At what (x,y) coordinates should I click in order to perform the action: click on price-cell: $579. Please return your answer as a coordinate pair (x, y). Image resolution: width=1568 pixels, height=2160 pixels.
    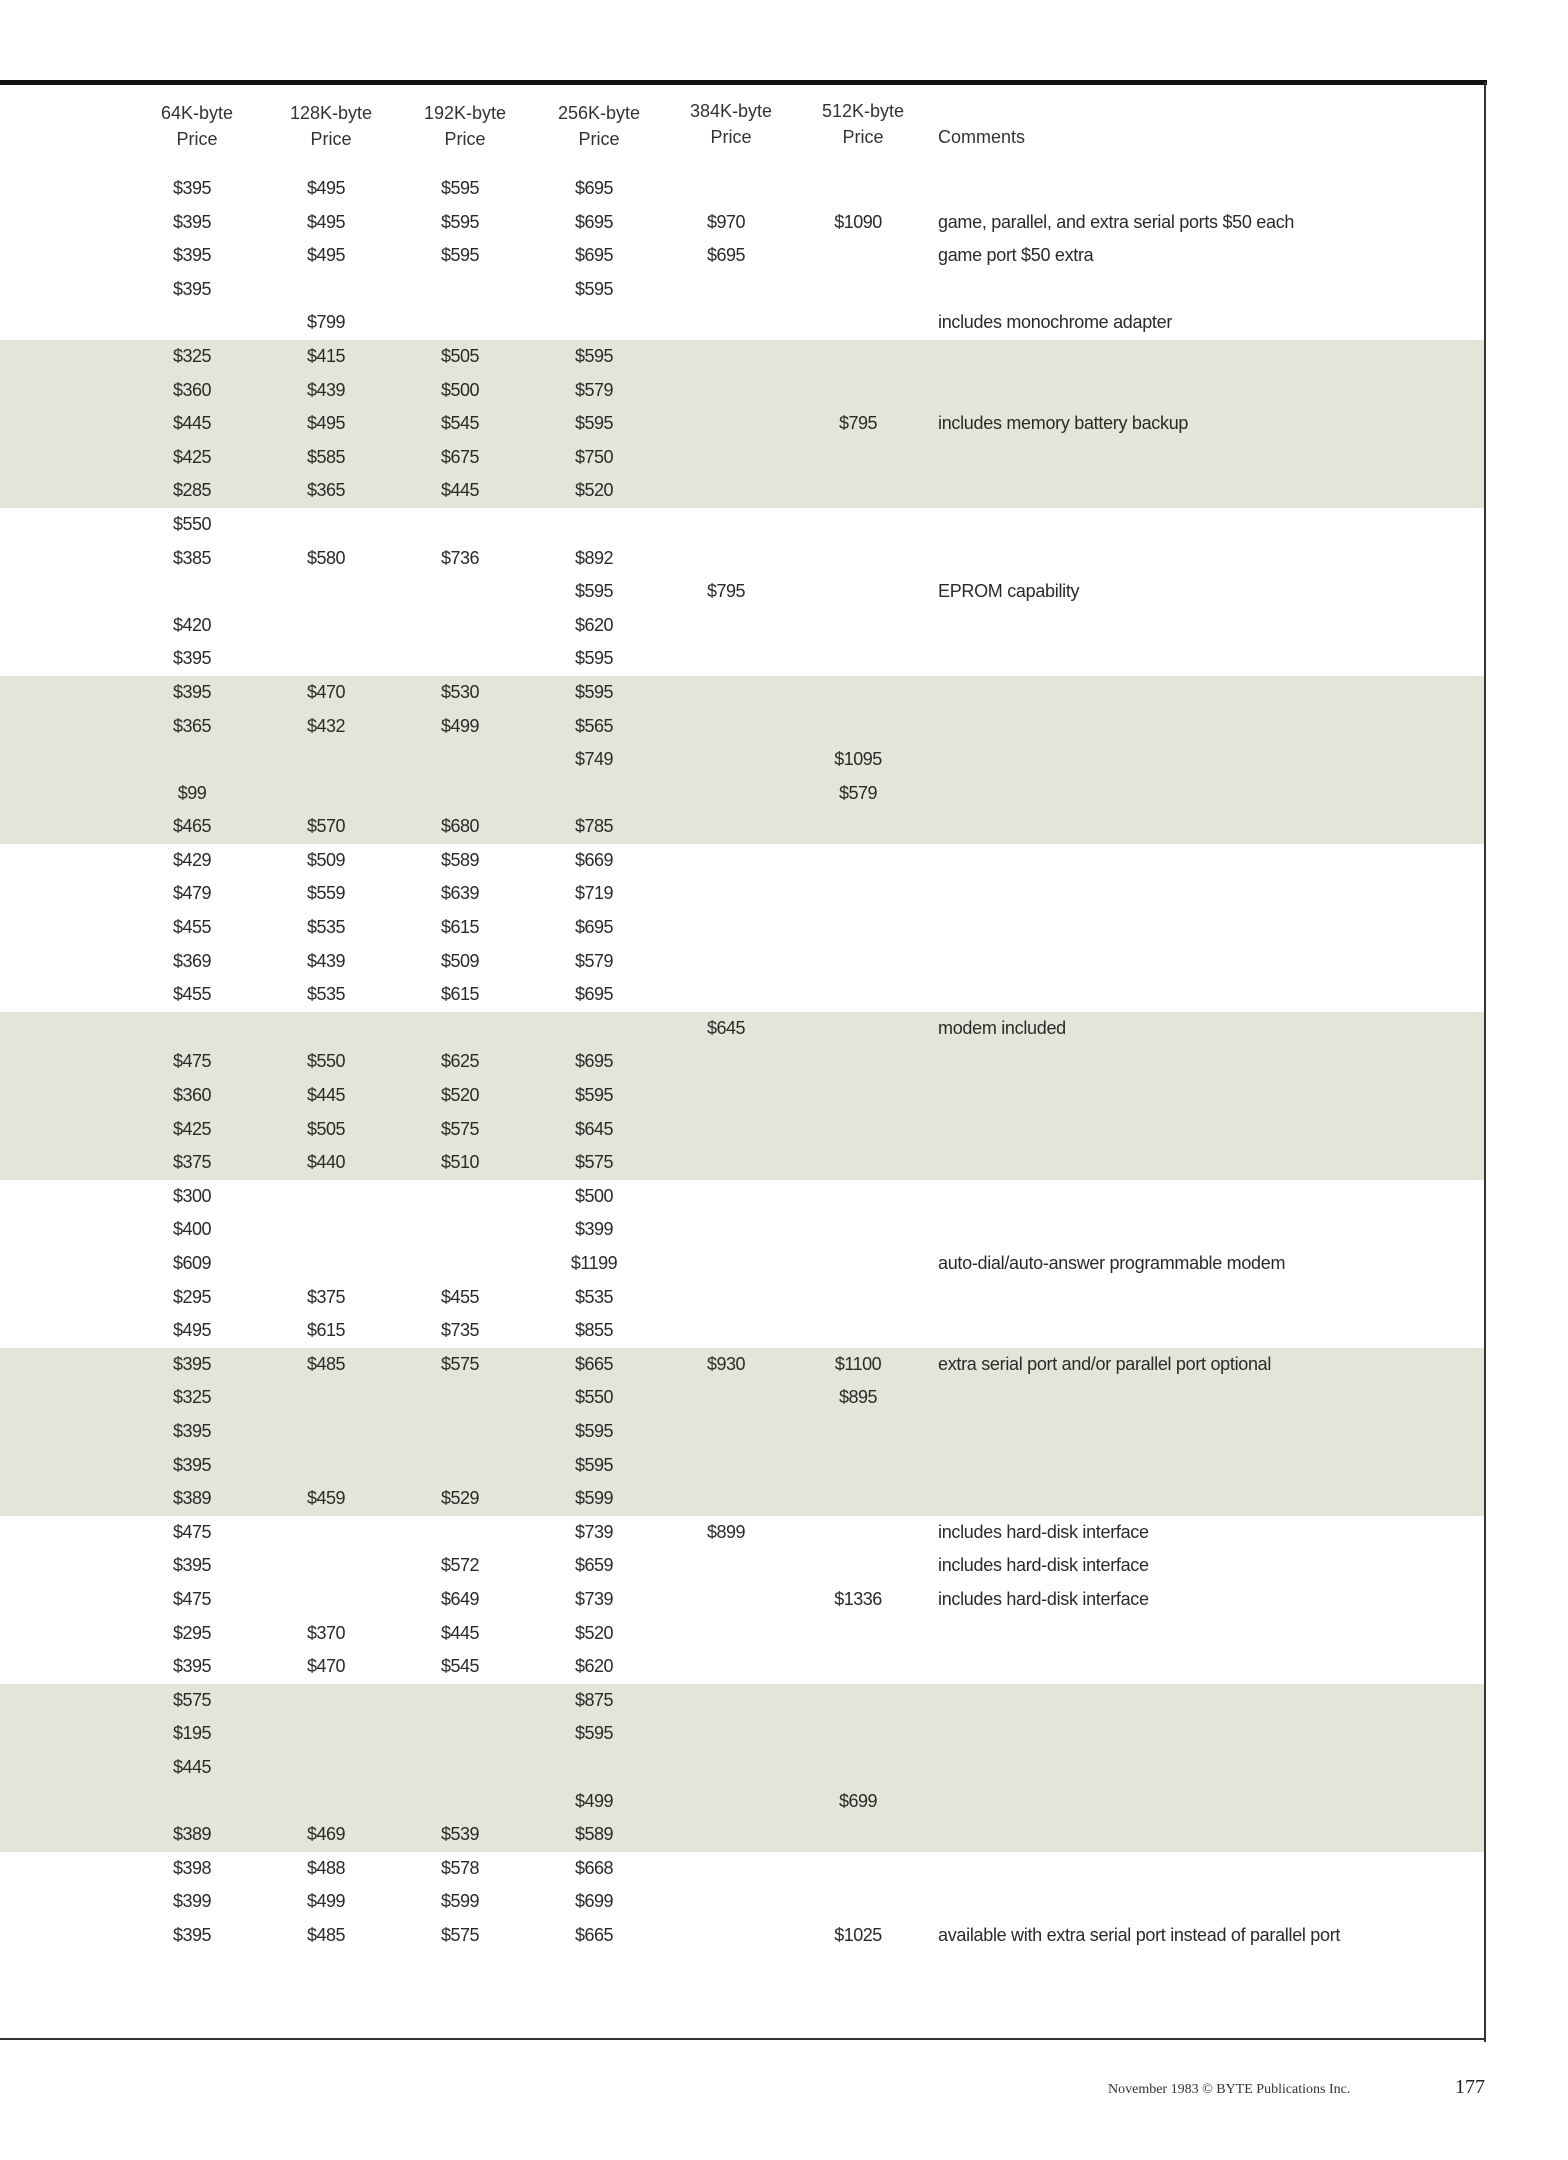
    Looking at the image, I should click on (858, 792).